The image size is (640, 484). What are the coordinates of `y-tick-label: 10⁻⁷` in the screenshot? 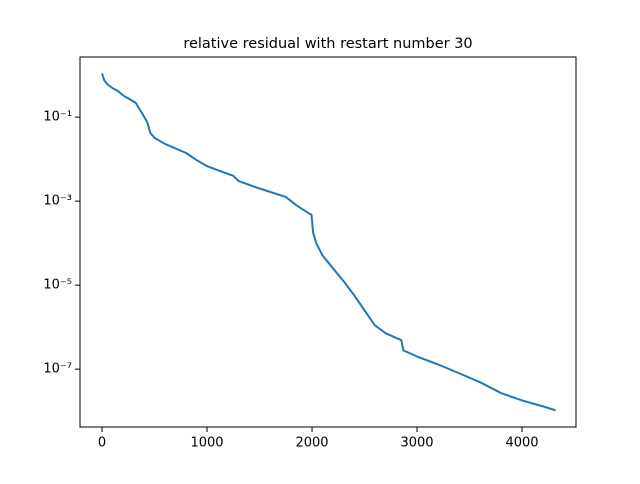 It's located at (57, 369).